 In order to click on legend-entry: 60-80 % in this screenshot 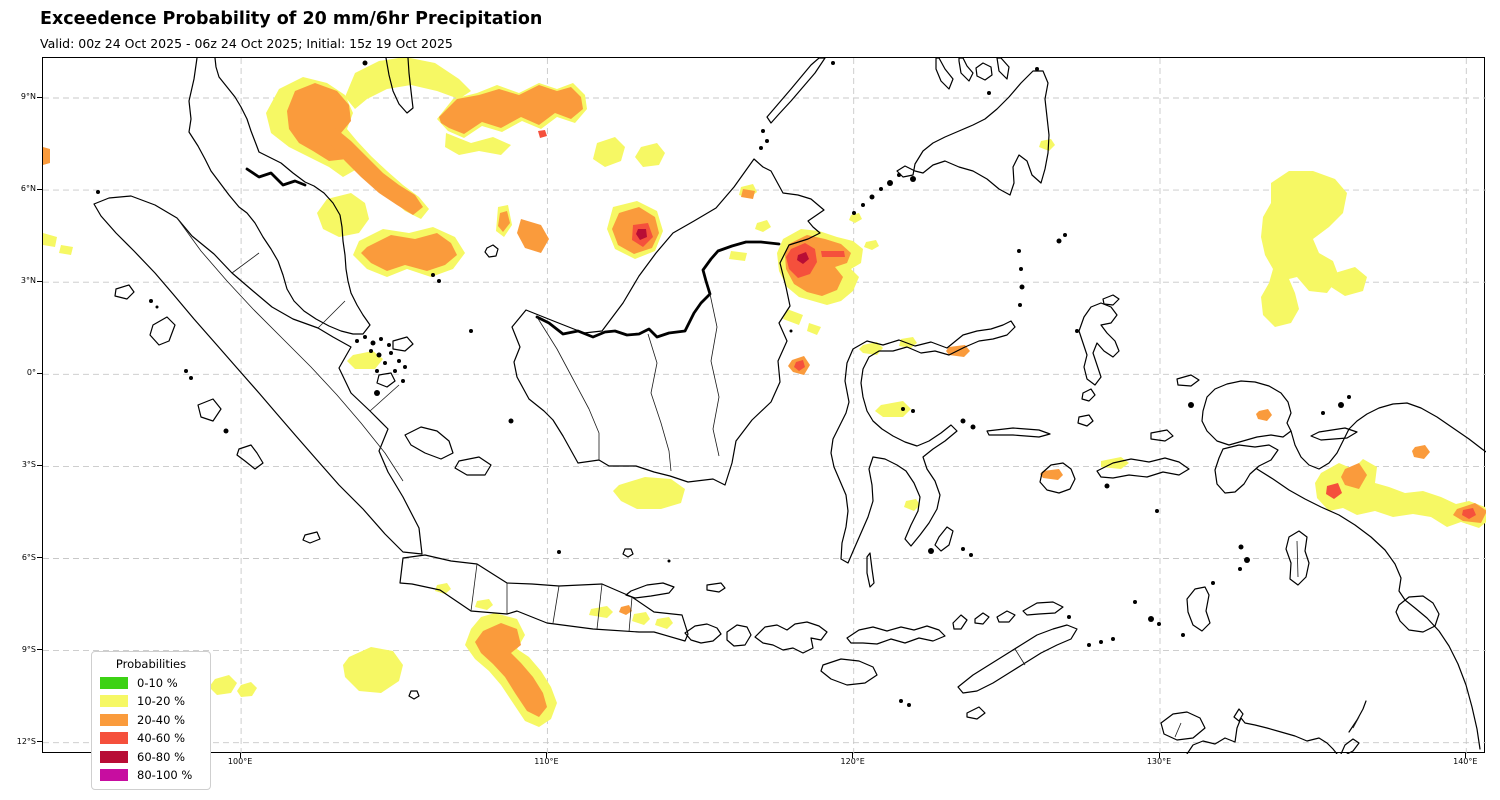, I will do `click(151, 757)`.